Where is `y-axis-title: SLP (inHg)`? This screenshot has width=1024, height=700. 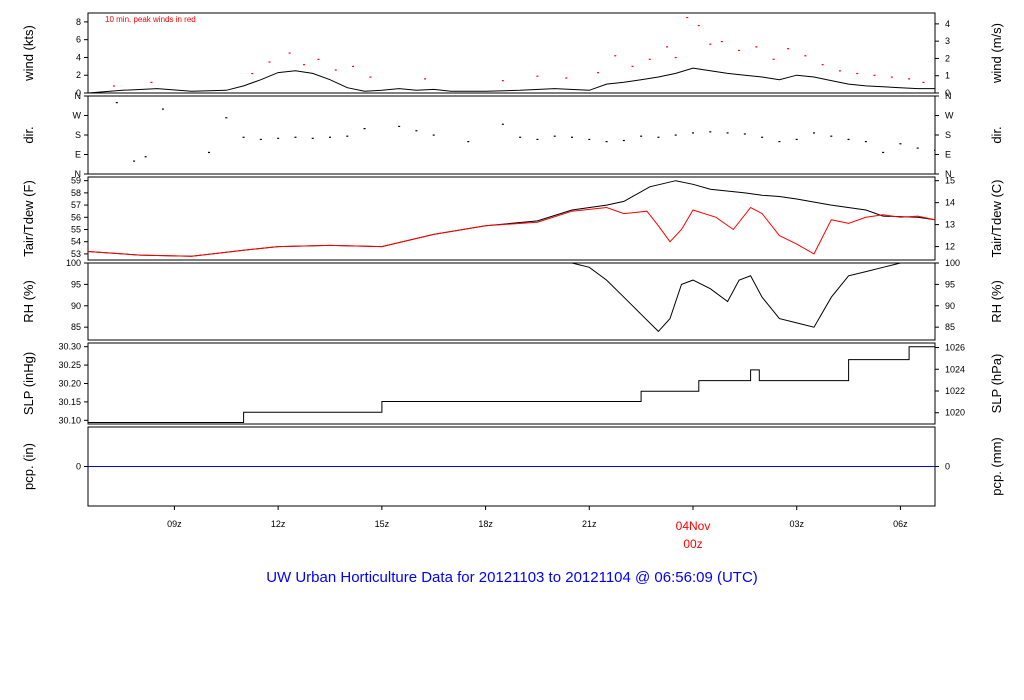
y-axis-title: SLP (inHg) is located at coordinates (28, 383).